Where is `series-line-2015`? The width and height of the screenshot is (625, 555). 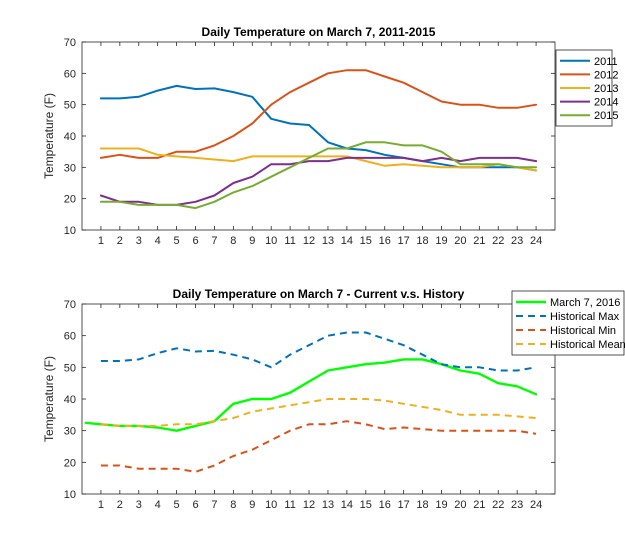 series-line-2015 is located at coordinates (318, 175).